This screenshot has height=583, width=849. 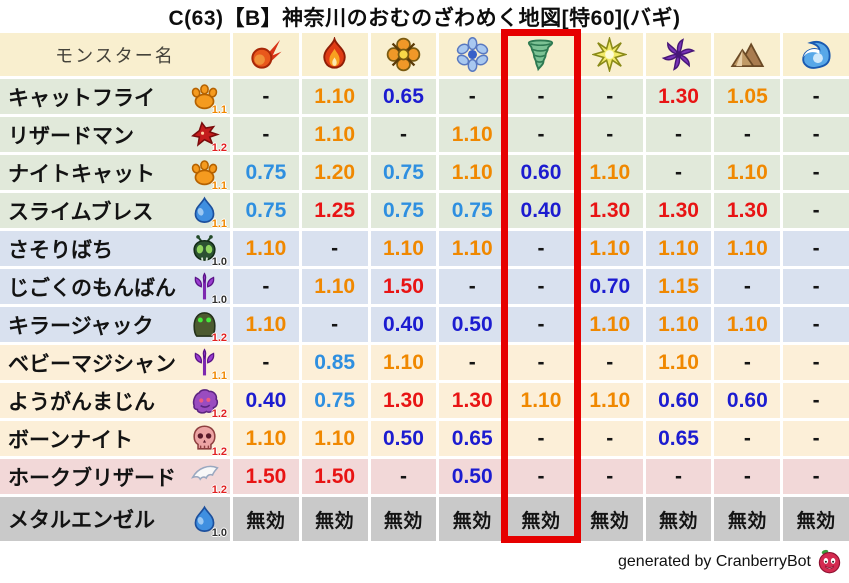 I want to click on bug-icon, so click(x=204, y=248).